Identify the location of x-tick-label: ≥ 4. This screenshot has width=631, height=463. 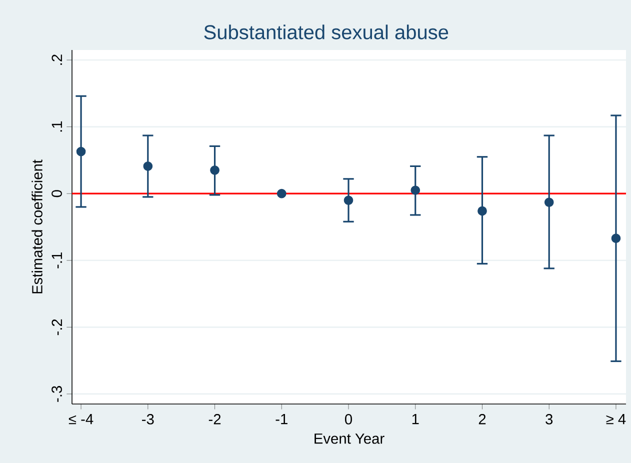
(616, 419).